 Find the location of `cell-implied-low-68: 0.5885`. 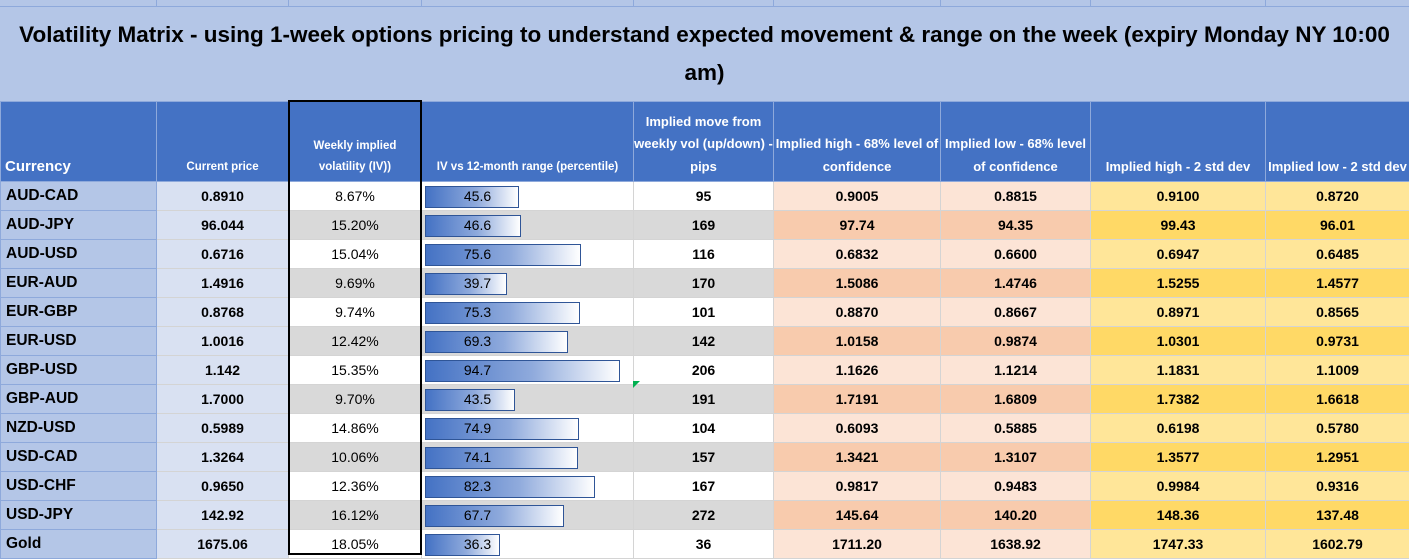

cell-implied-low-68: 0.5885 is located at coordinates (1016, 428).